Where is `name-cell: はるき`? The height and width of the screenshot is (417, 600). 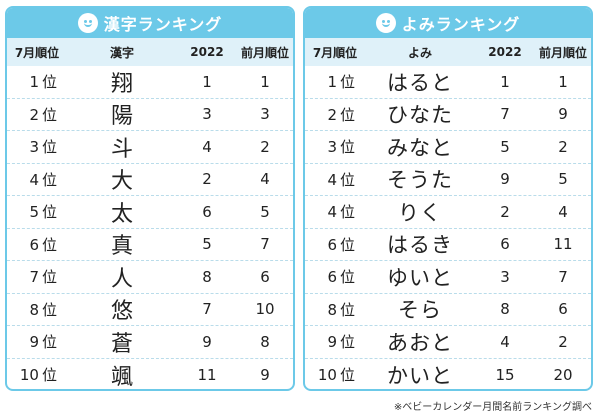
name-cell: はるき is located at coordinates (420, 245).